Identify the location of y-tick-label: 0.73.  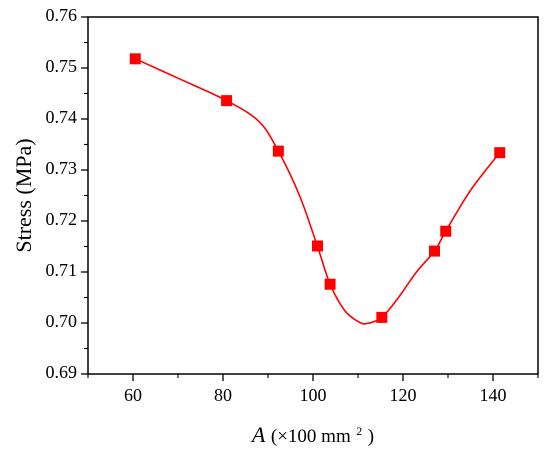
(62, 168).